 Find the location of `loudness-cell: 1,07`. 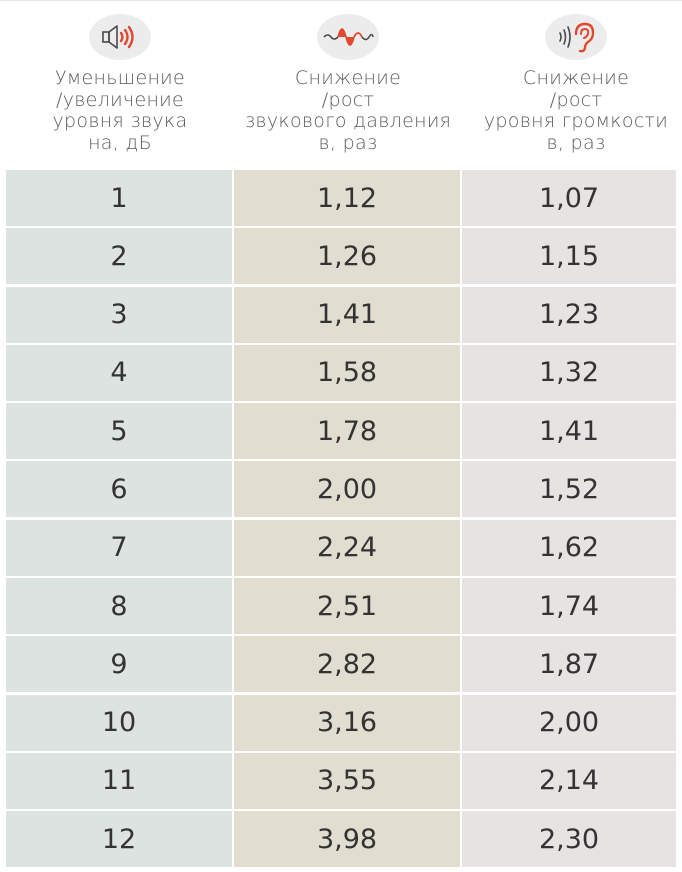

loudness-cell: 1,07 is located at coordinates (569, 198).